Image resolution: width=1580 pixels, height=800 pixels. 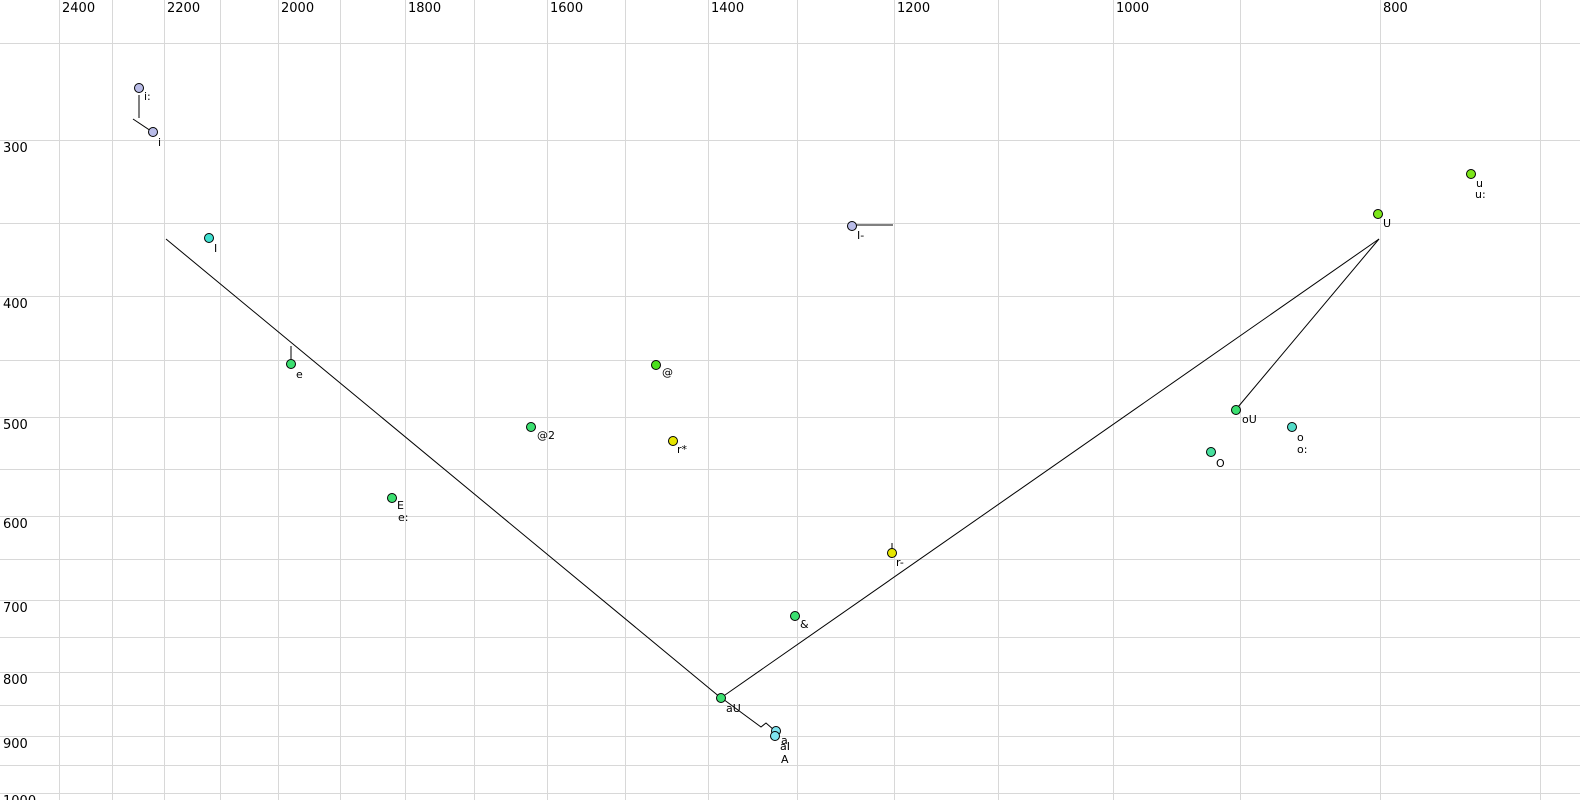 What do you see at coordinates (566, 8) in the screenshot?
I see `x-axis-tick-label-1600: 1600` at bounding box center [566, 8].